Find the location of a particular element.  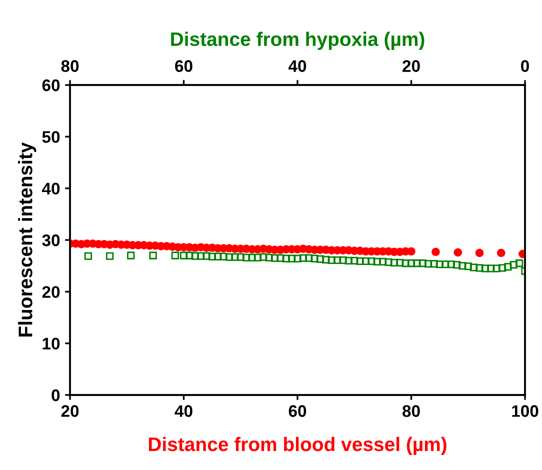

x2-tick-label: 60 is located at coordinates (183, 66).